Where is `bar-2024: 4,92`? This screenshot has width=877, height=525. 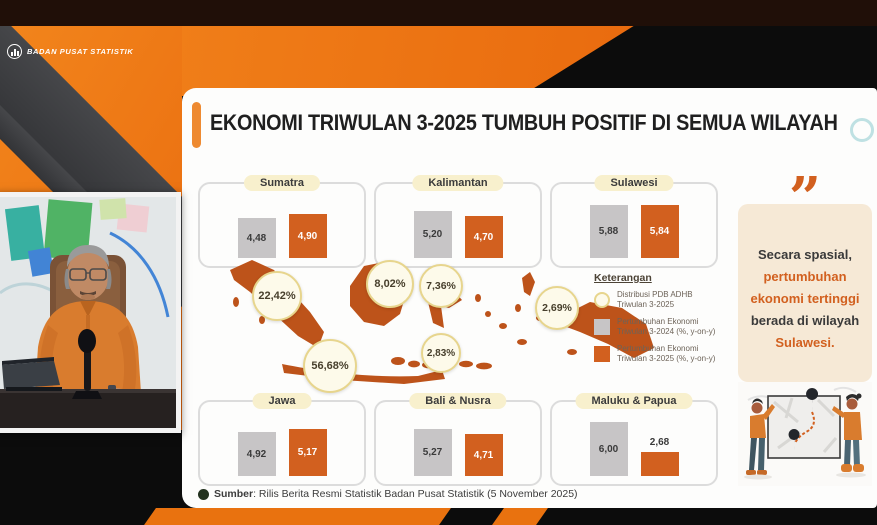
bar-2024: 4,92 is located at coordinates (256, 454).